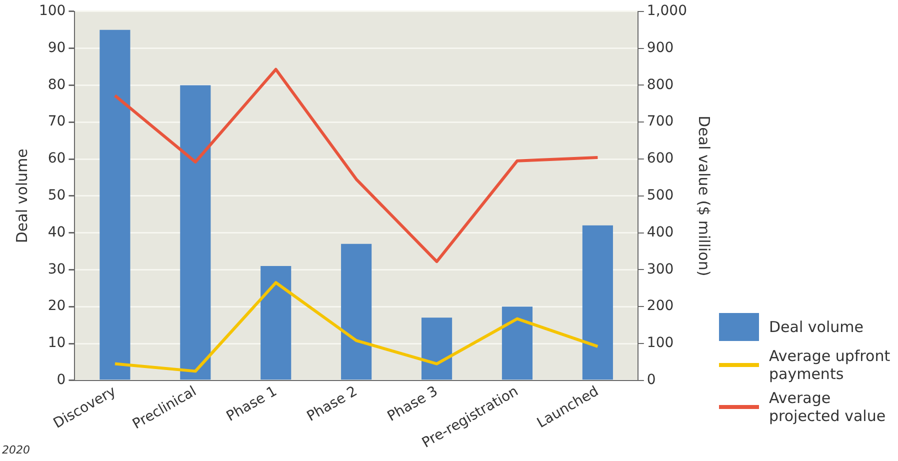  Describe the element at coordinates (660, 269) in the screenshot. I see `y2-tick-label: 300` at that location.